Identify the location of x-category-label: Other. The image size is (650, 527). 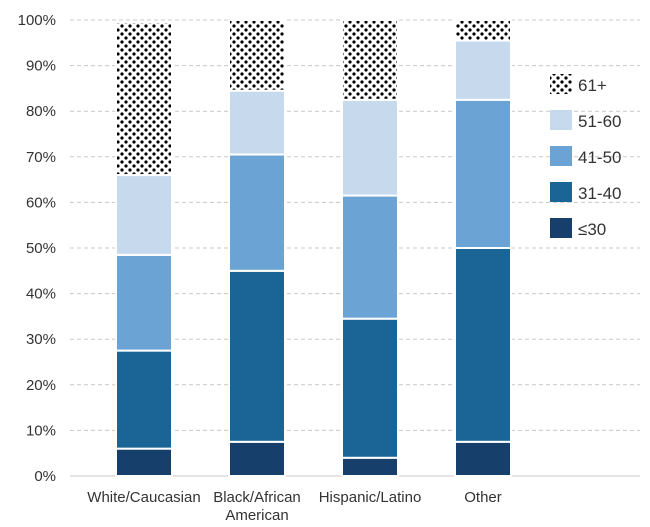
(483, 497).